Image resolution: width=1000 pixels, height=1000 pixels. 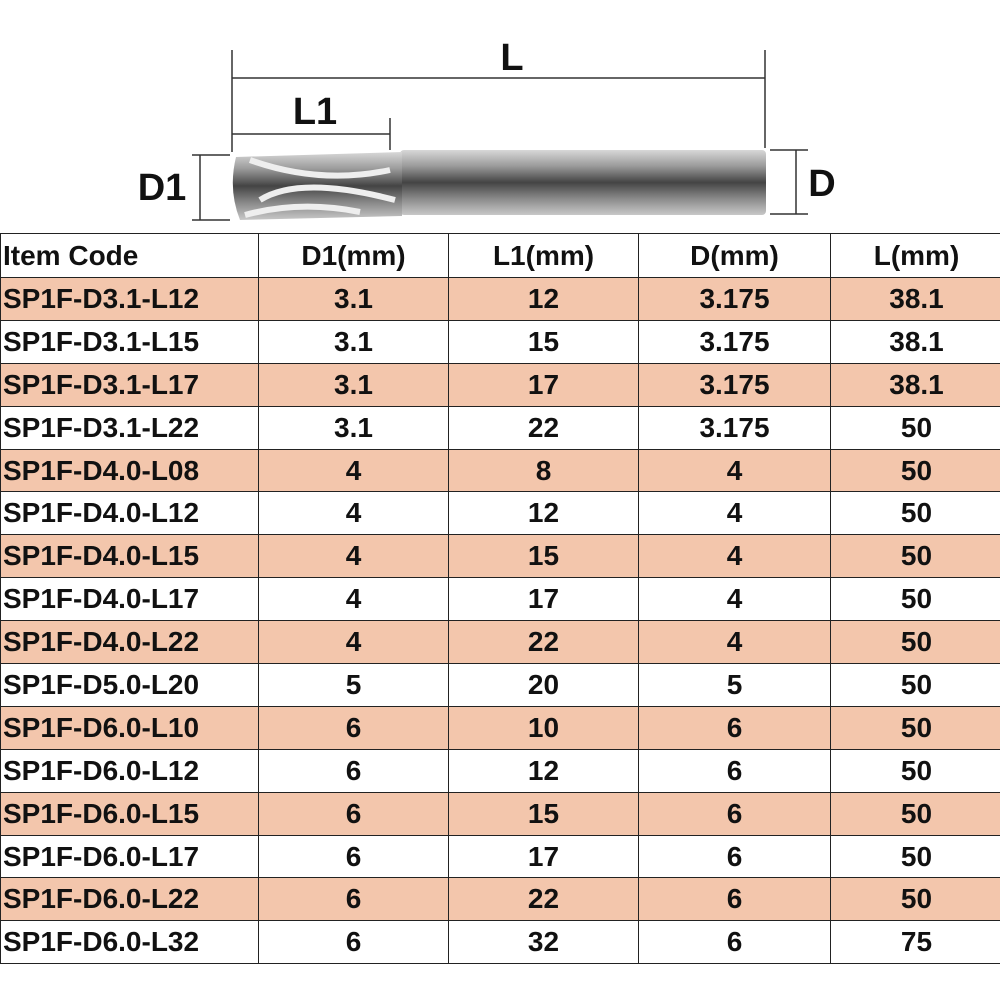 What do you see at coordinates (129, 856) in the screenshot?
I see `cell: SP1F-D6.0-L17` at bounding box center [129, 856].